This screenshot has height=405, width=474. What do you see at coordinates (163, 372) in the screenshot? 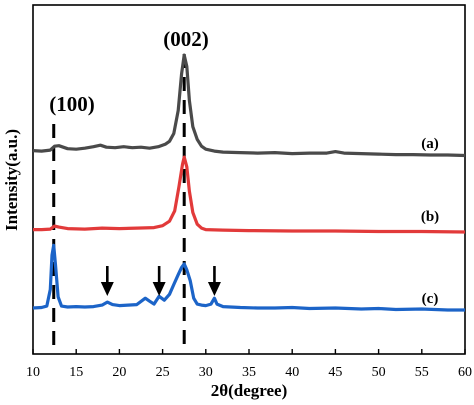
I see `x-tick-label: 25` at bounding box center [163, 372].